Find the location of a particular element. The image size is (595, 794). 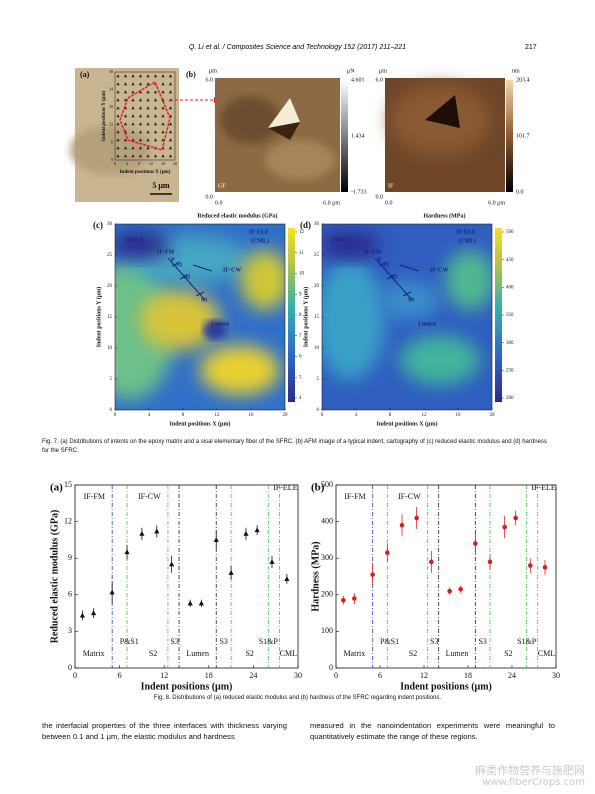

colorbar-tick-label: 6 is located at coordinates (300, 357).